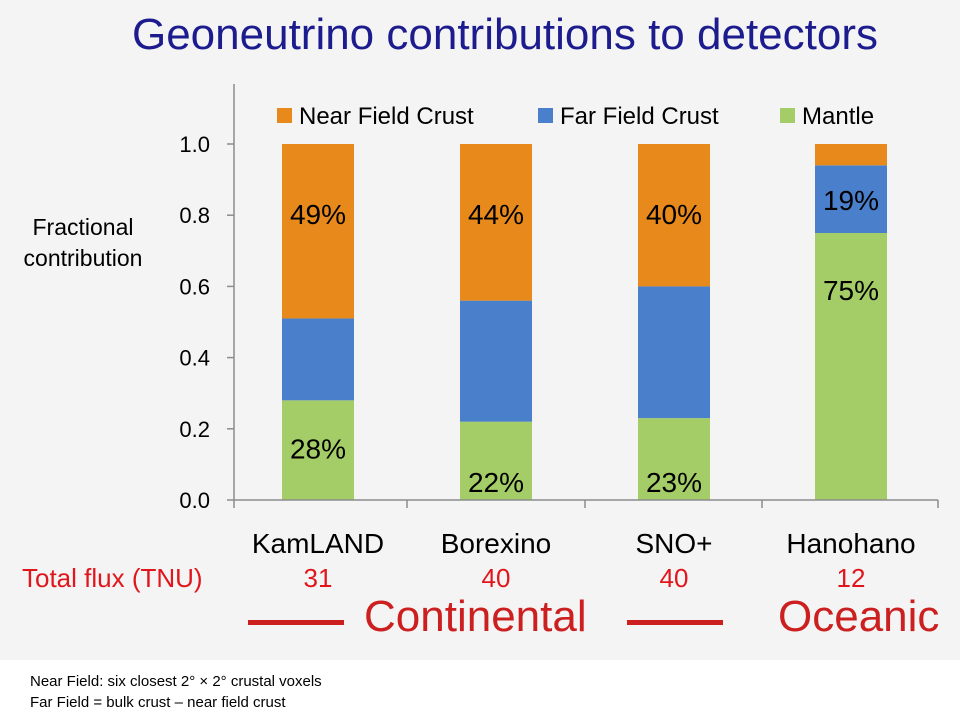 The width and height of the screenshot is (960, 720). Describe the element at coordinates (675, 622) in the screenshot. I see `continental-dash-right` at that location.